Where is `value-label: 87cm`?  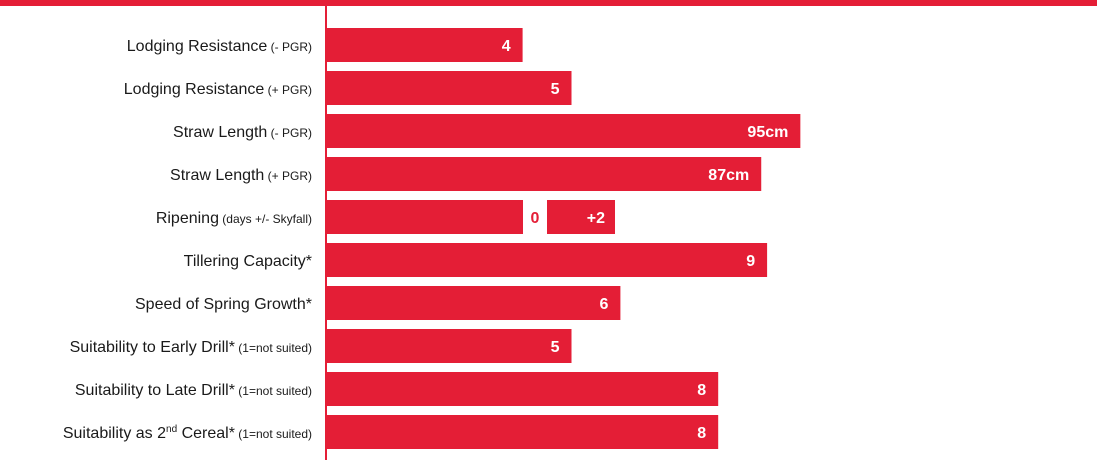 value-label: 87cm is located at coordinates (728, 175).